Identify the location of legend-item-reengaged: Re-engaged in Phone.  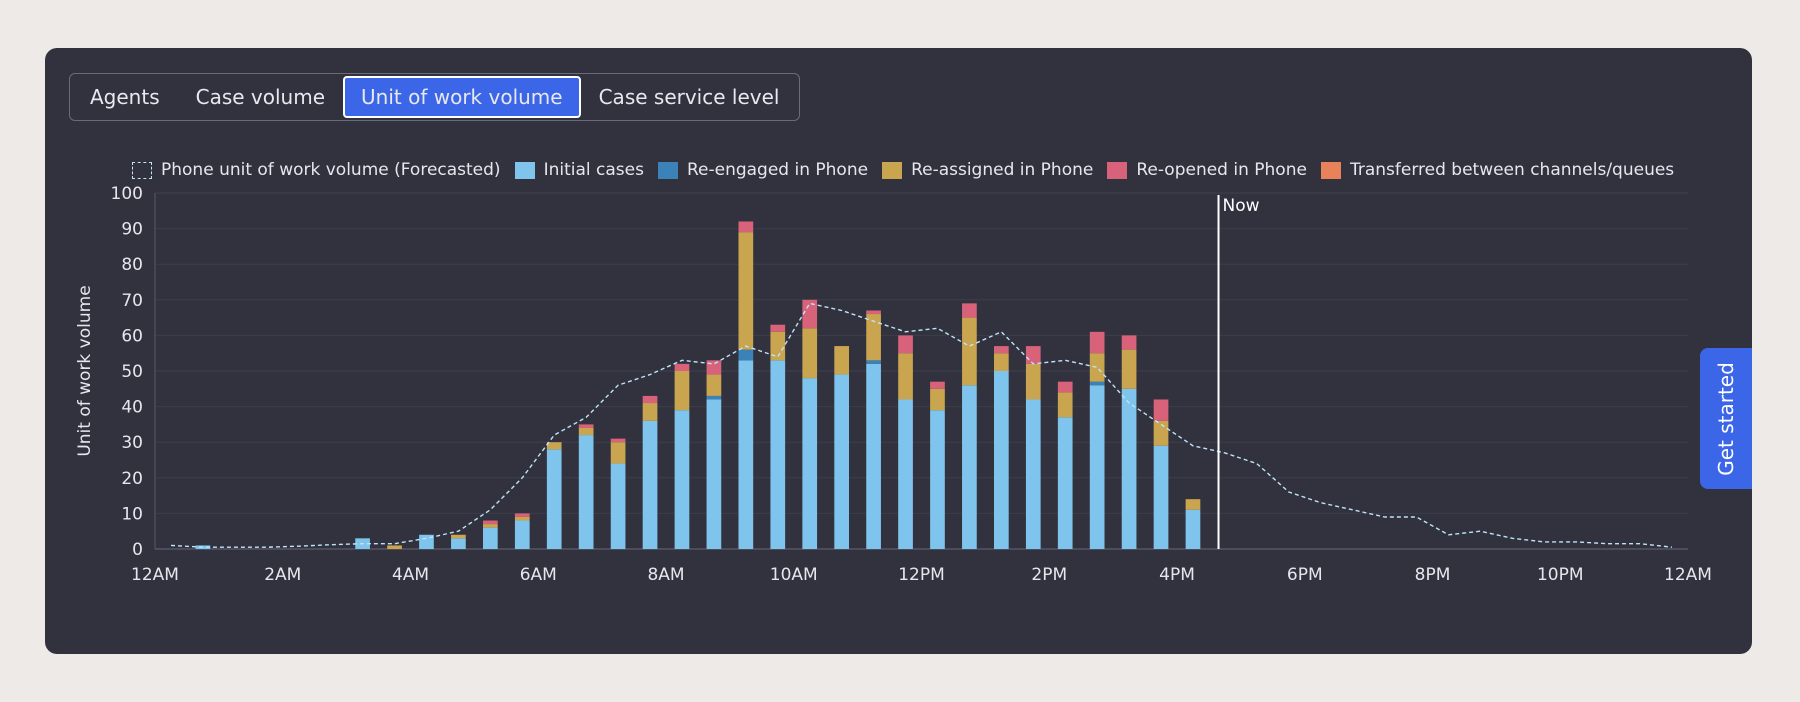
(763, 170).